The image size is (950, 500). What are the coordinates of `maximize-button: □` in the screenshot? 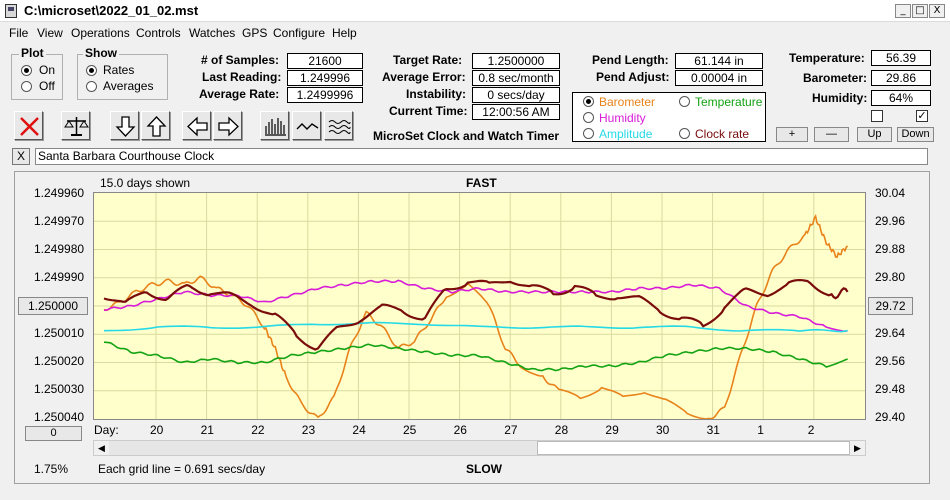 It's located at (920, 11).